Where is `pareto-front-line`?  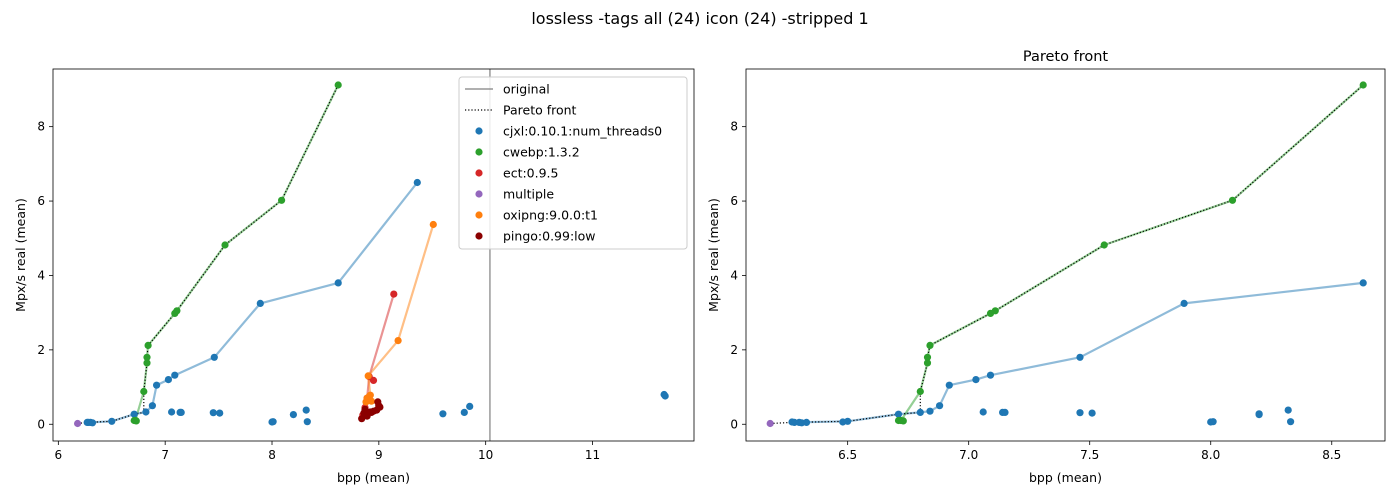 pareto-front-line is located at coordinates (208, 254).